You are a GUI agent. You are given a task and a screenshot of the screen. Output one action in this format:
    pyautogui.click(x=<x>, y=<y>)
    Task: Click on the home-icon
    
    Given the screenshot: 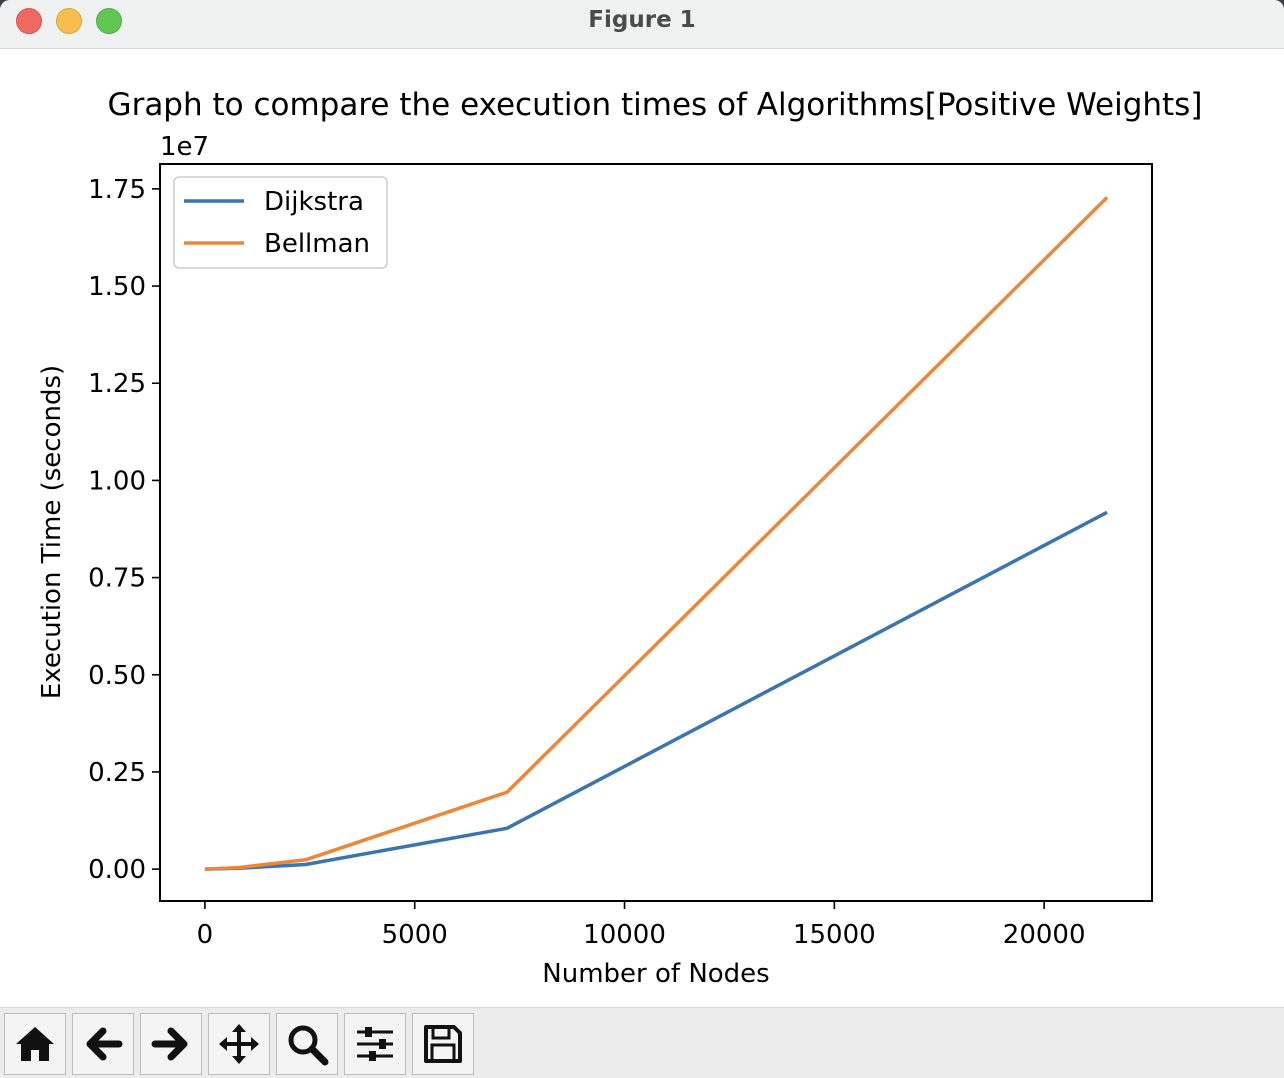 What is the action you would take?
    pyautogui.click(x=35, y=1044)
    